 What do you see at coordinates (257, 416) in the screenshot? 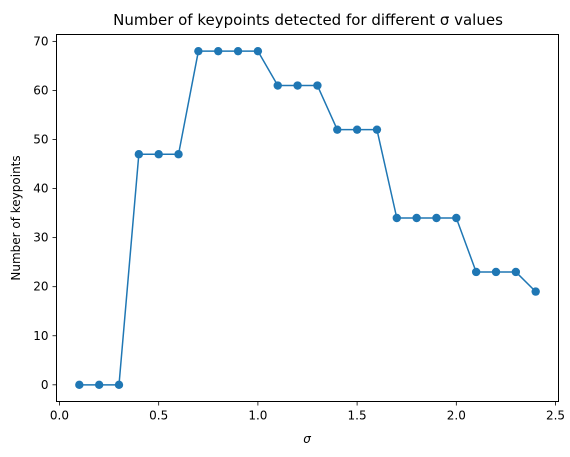
I see `x-tick-label: 1.0` at bounding box center [257, 416].